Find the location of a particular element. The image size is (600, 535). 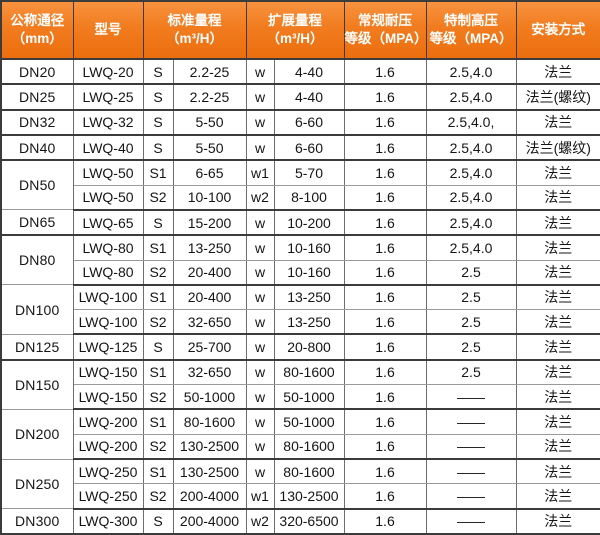

header-model: 型号 is located at coordinates (108, 30).